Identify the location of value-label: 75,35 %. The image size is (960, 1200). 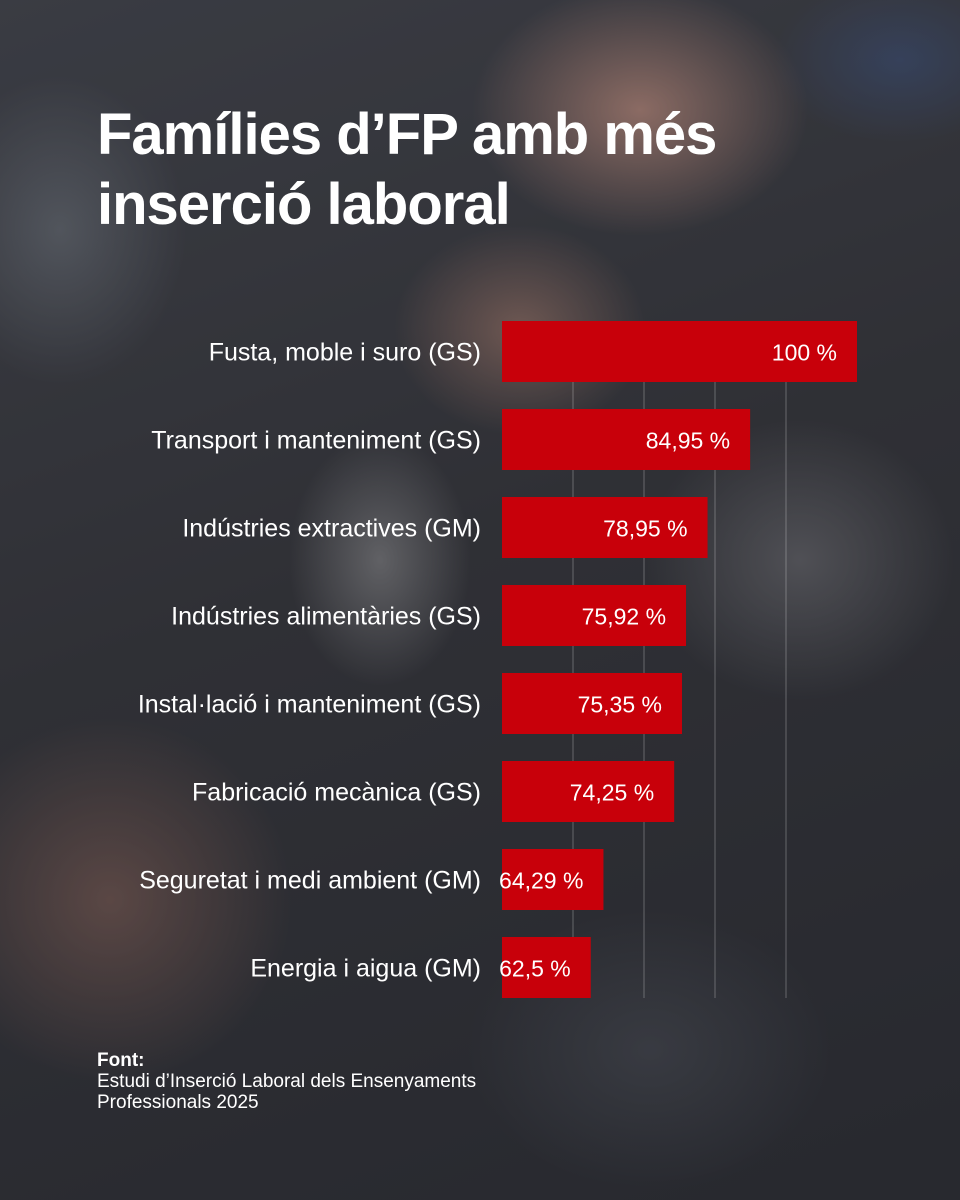
(620, 705).